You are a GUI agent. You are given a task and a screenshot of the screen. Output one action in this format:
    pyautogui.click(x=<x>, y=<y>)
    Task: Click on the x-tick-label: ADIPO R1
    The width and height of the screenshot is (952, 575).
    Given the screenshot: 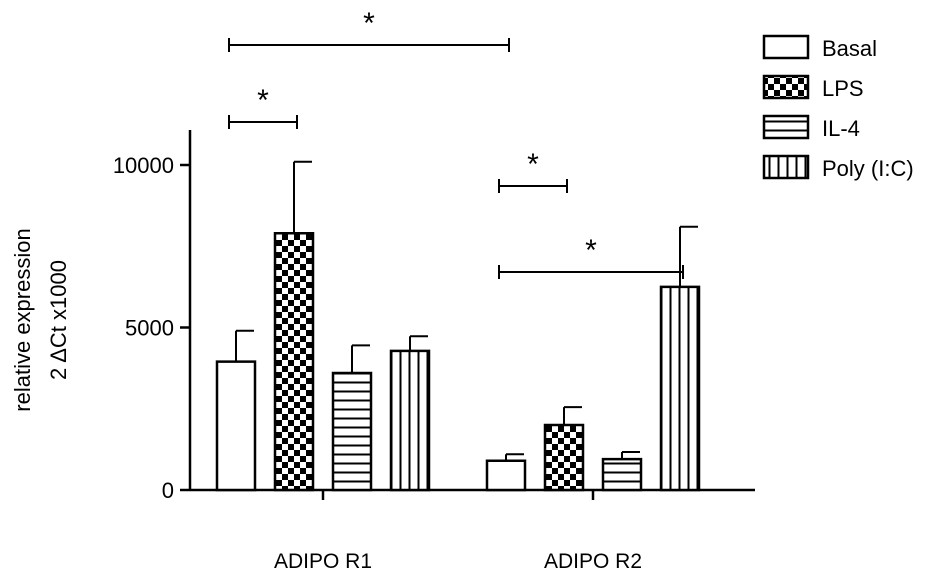 What is the action you would take?
    pyautogui.click(x=323, y=561)
    